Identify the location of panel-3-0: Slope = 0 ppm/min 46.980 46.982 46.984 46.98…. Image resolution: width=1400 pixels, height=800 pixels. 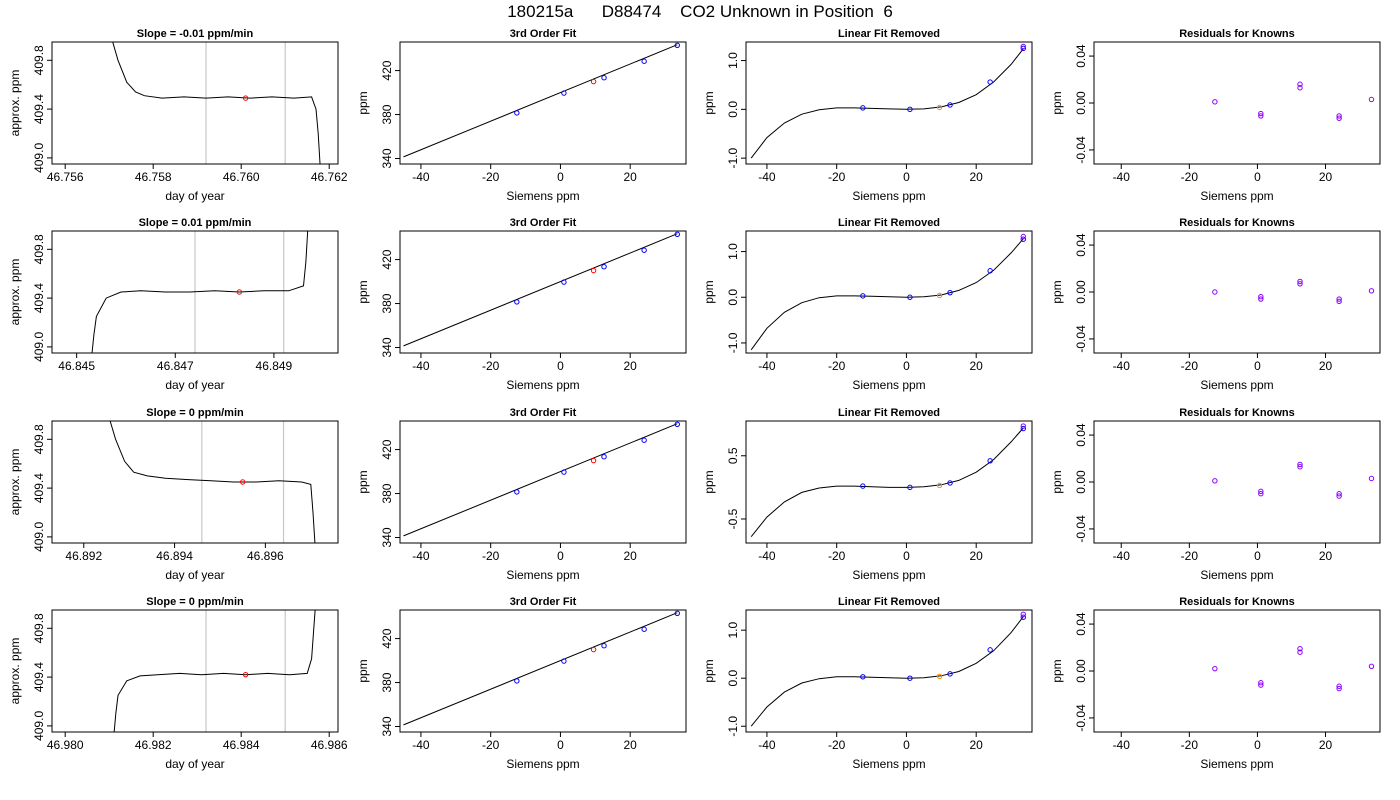
(178, 683).